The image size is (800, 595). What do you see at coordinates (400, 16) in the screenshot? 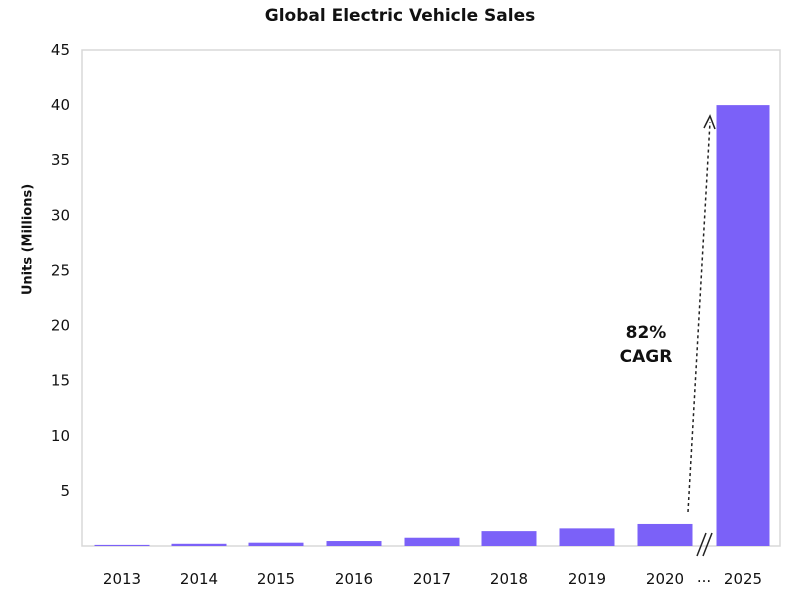
I see `chart-title: Global Electric Vehicle Sales` at bounding box center [400, 16].